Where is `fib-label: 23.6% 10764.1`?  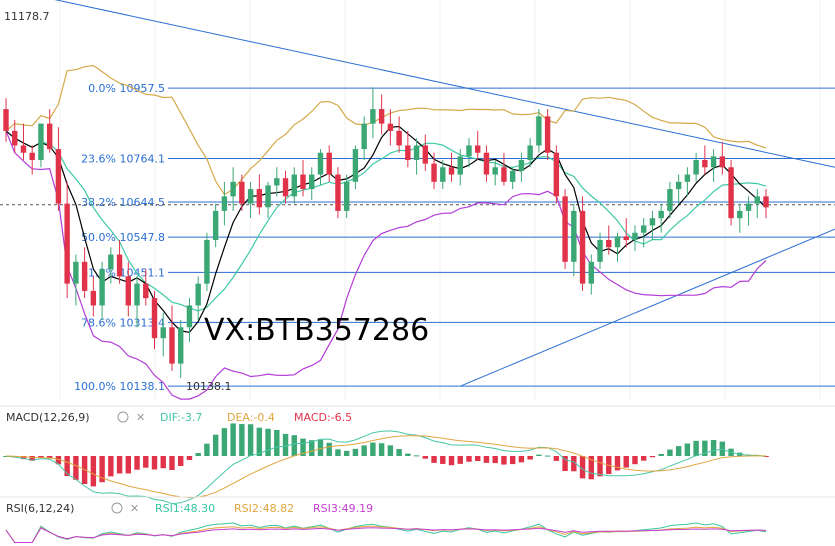 fib-label: 23.6% 10764.1 is located at coordinates (123, 159).